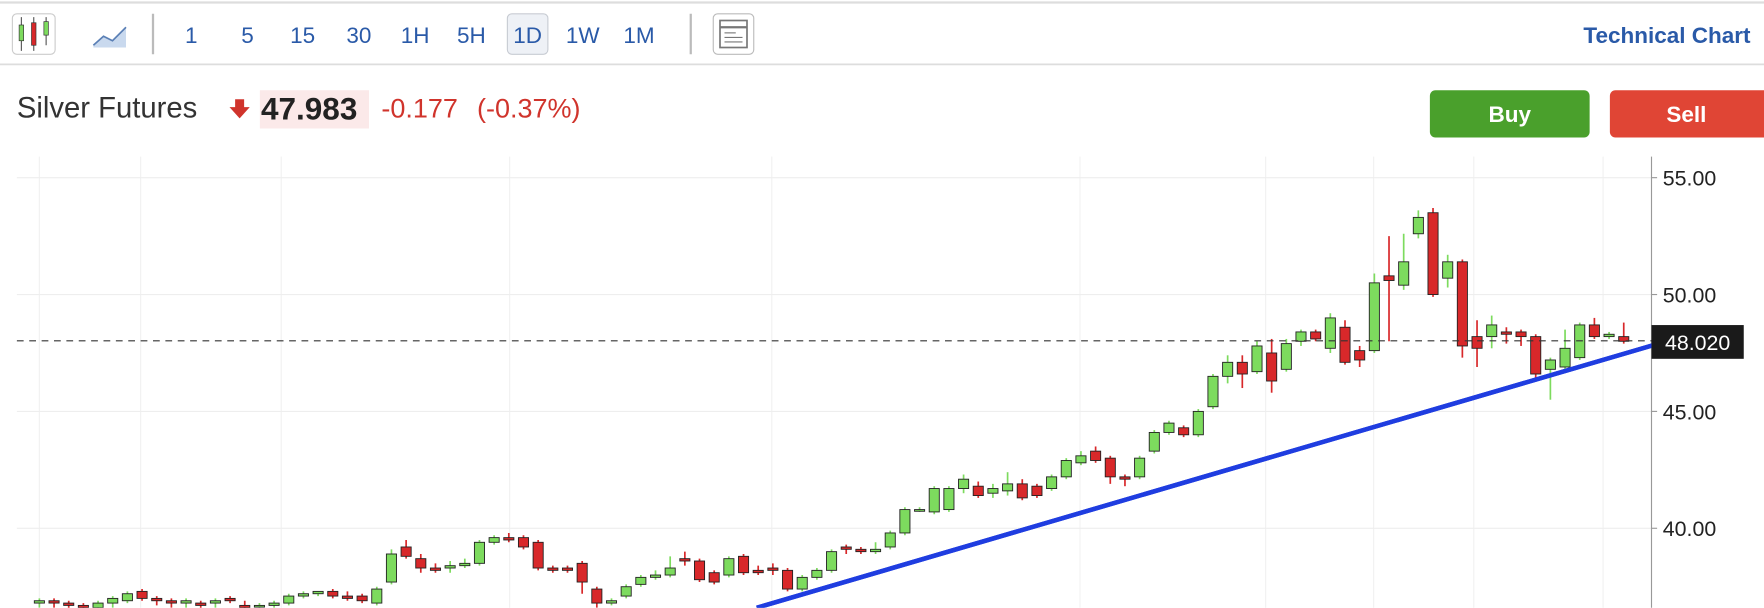 The width and height of the screenshot is (1764, 608). Describe the element at coordinates (302, 35) in the screenshot. I see `interval-button: 15` at that location.